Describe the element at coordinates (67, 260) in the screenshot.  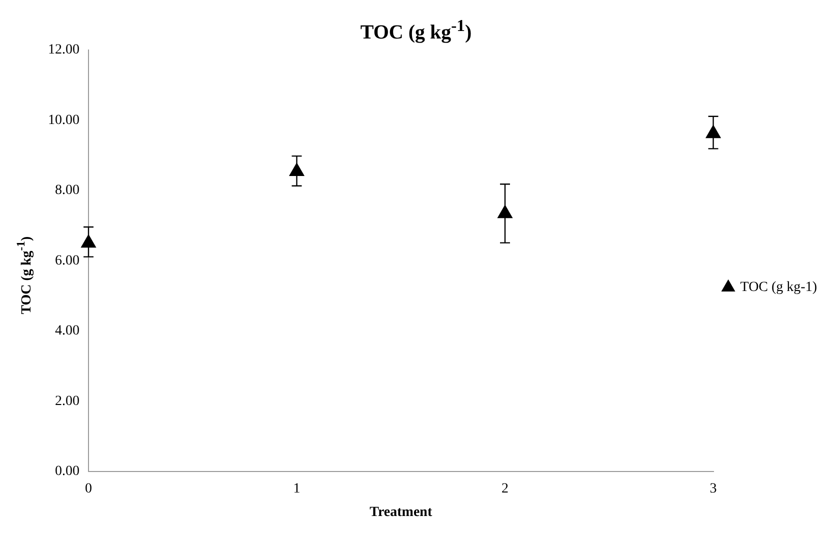
I see `y-tick-label: 6.00` at that location.